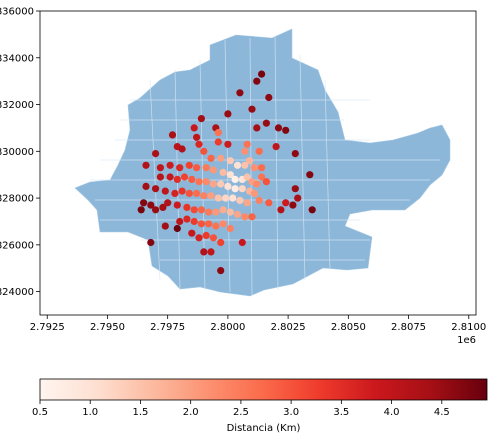 Image resolution: width=499 pixels, height=440 pixels. Describe the element at coordinates (227, 327) in the screenshot. I see `x-tick-label: 2.8000` at that location.